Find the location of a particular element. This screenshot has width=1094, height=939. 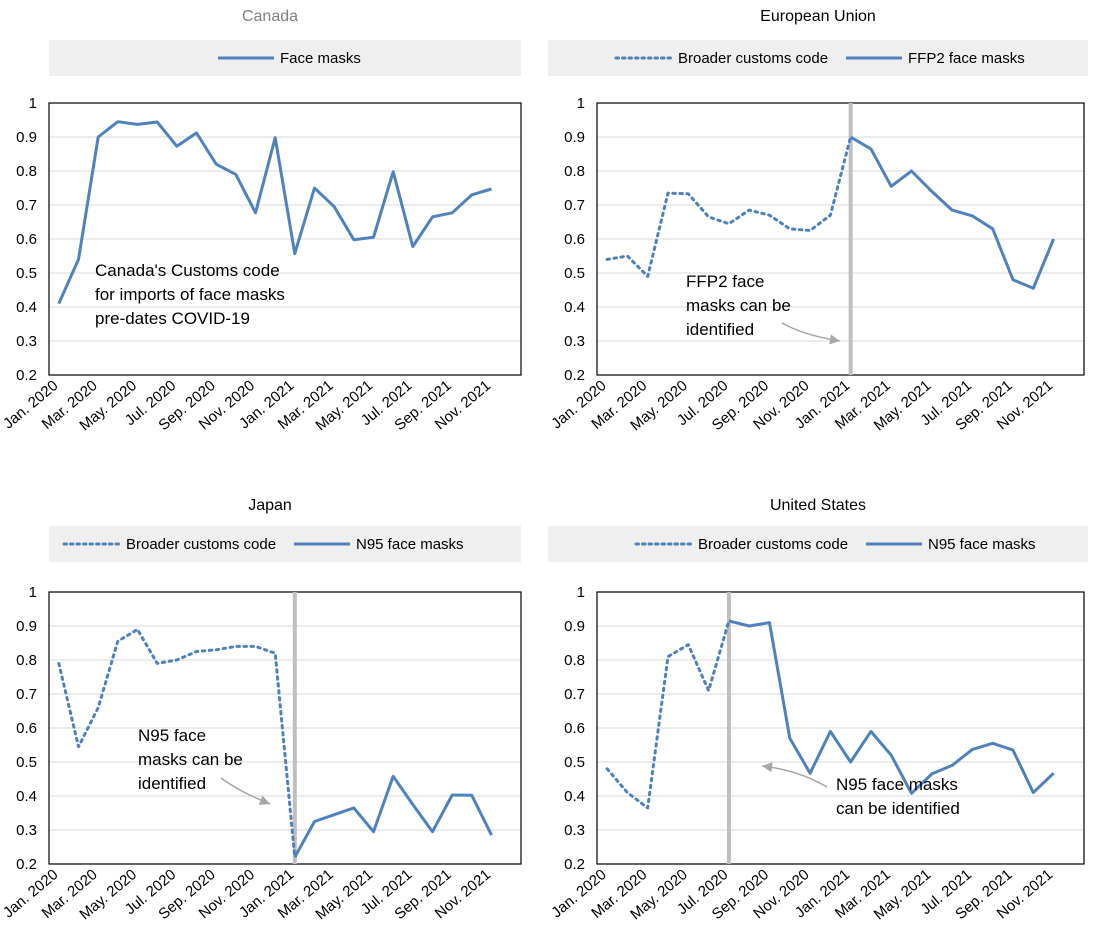

annotation-text: can be identified is located at coordinates (898, 808).